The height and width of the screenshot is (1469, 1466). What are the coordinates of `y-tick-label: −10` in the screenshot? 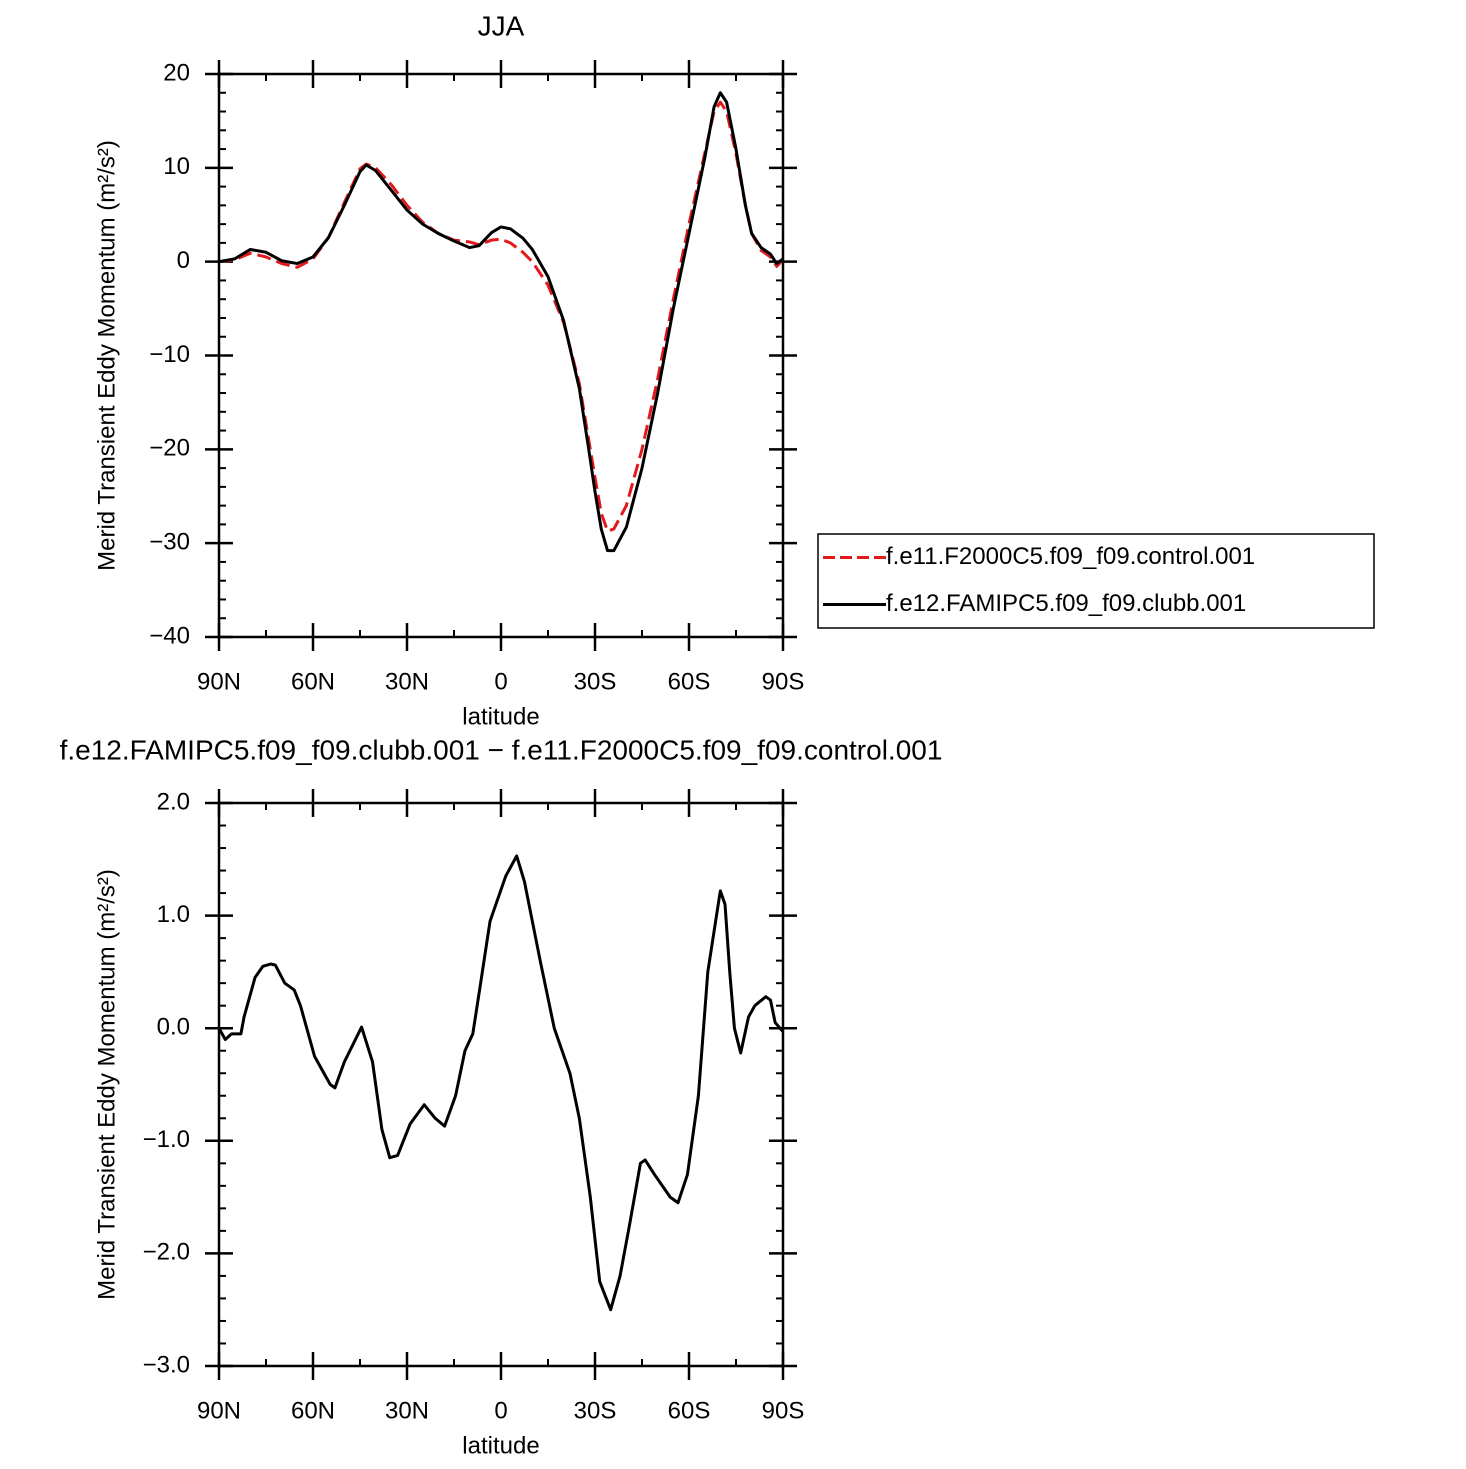 It's located at (169, 354).